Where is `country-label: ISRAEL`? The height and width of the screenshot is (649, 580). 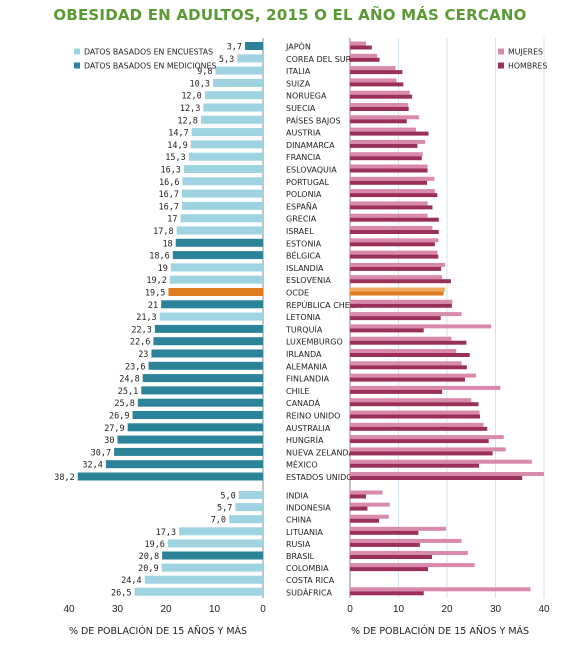 country-label: ISRAEL is located at coordinates (300, 231).